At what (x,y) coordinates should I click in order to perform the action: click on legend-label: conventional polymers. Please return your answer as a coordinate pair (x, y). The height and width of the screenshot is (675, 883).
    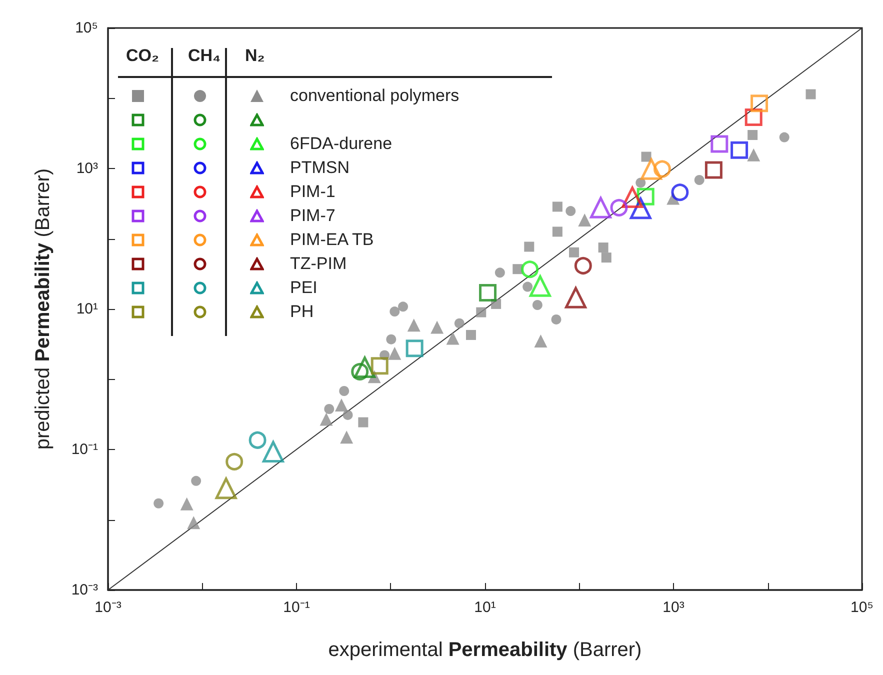
    Looking at the image, I should click on (375, 96).